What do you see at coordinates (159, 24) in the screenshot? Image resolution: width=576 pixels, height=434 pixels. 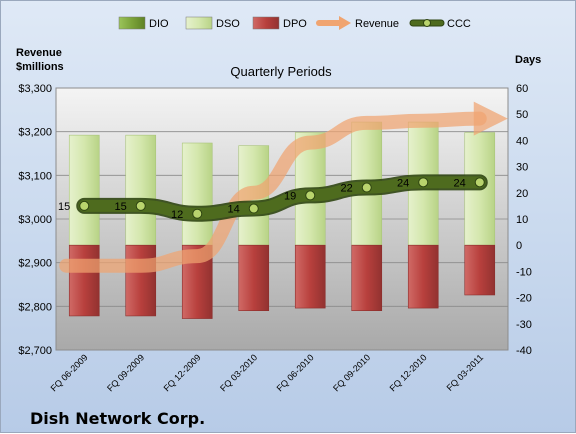 I see `legend-label-dio: DIO` at bounding box center [159, 24].